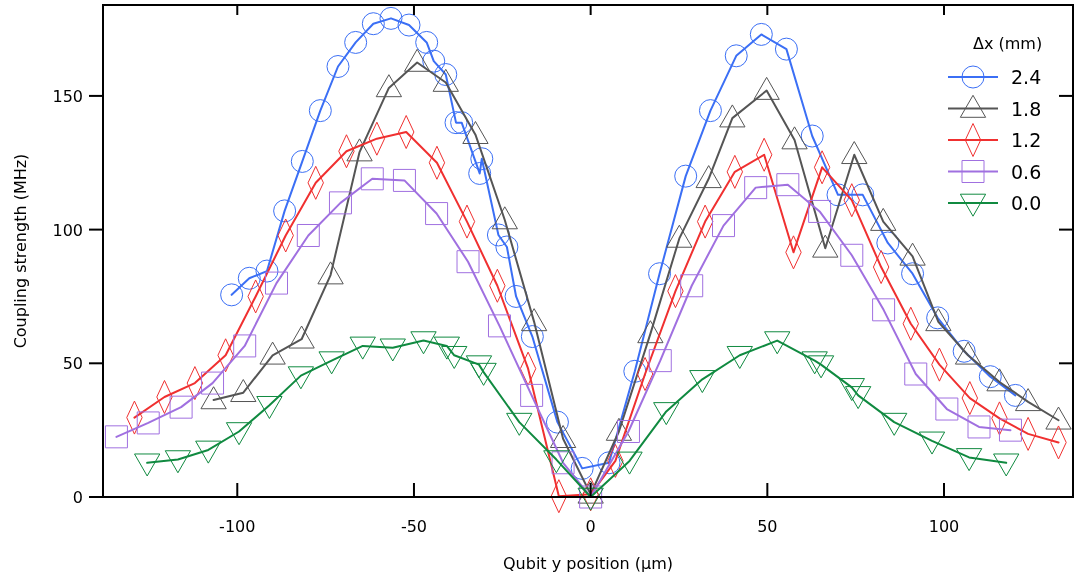 The height and width of the screenshot is (579, 1075). Describe the element at coordinates (77, 497) in the screenshot. I see `y-tick-label: 0` at that location.